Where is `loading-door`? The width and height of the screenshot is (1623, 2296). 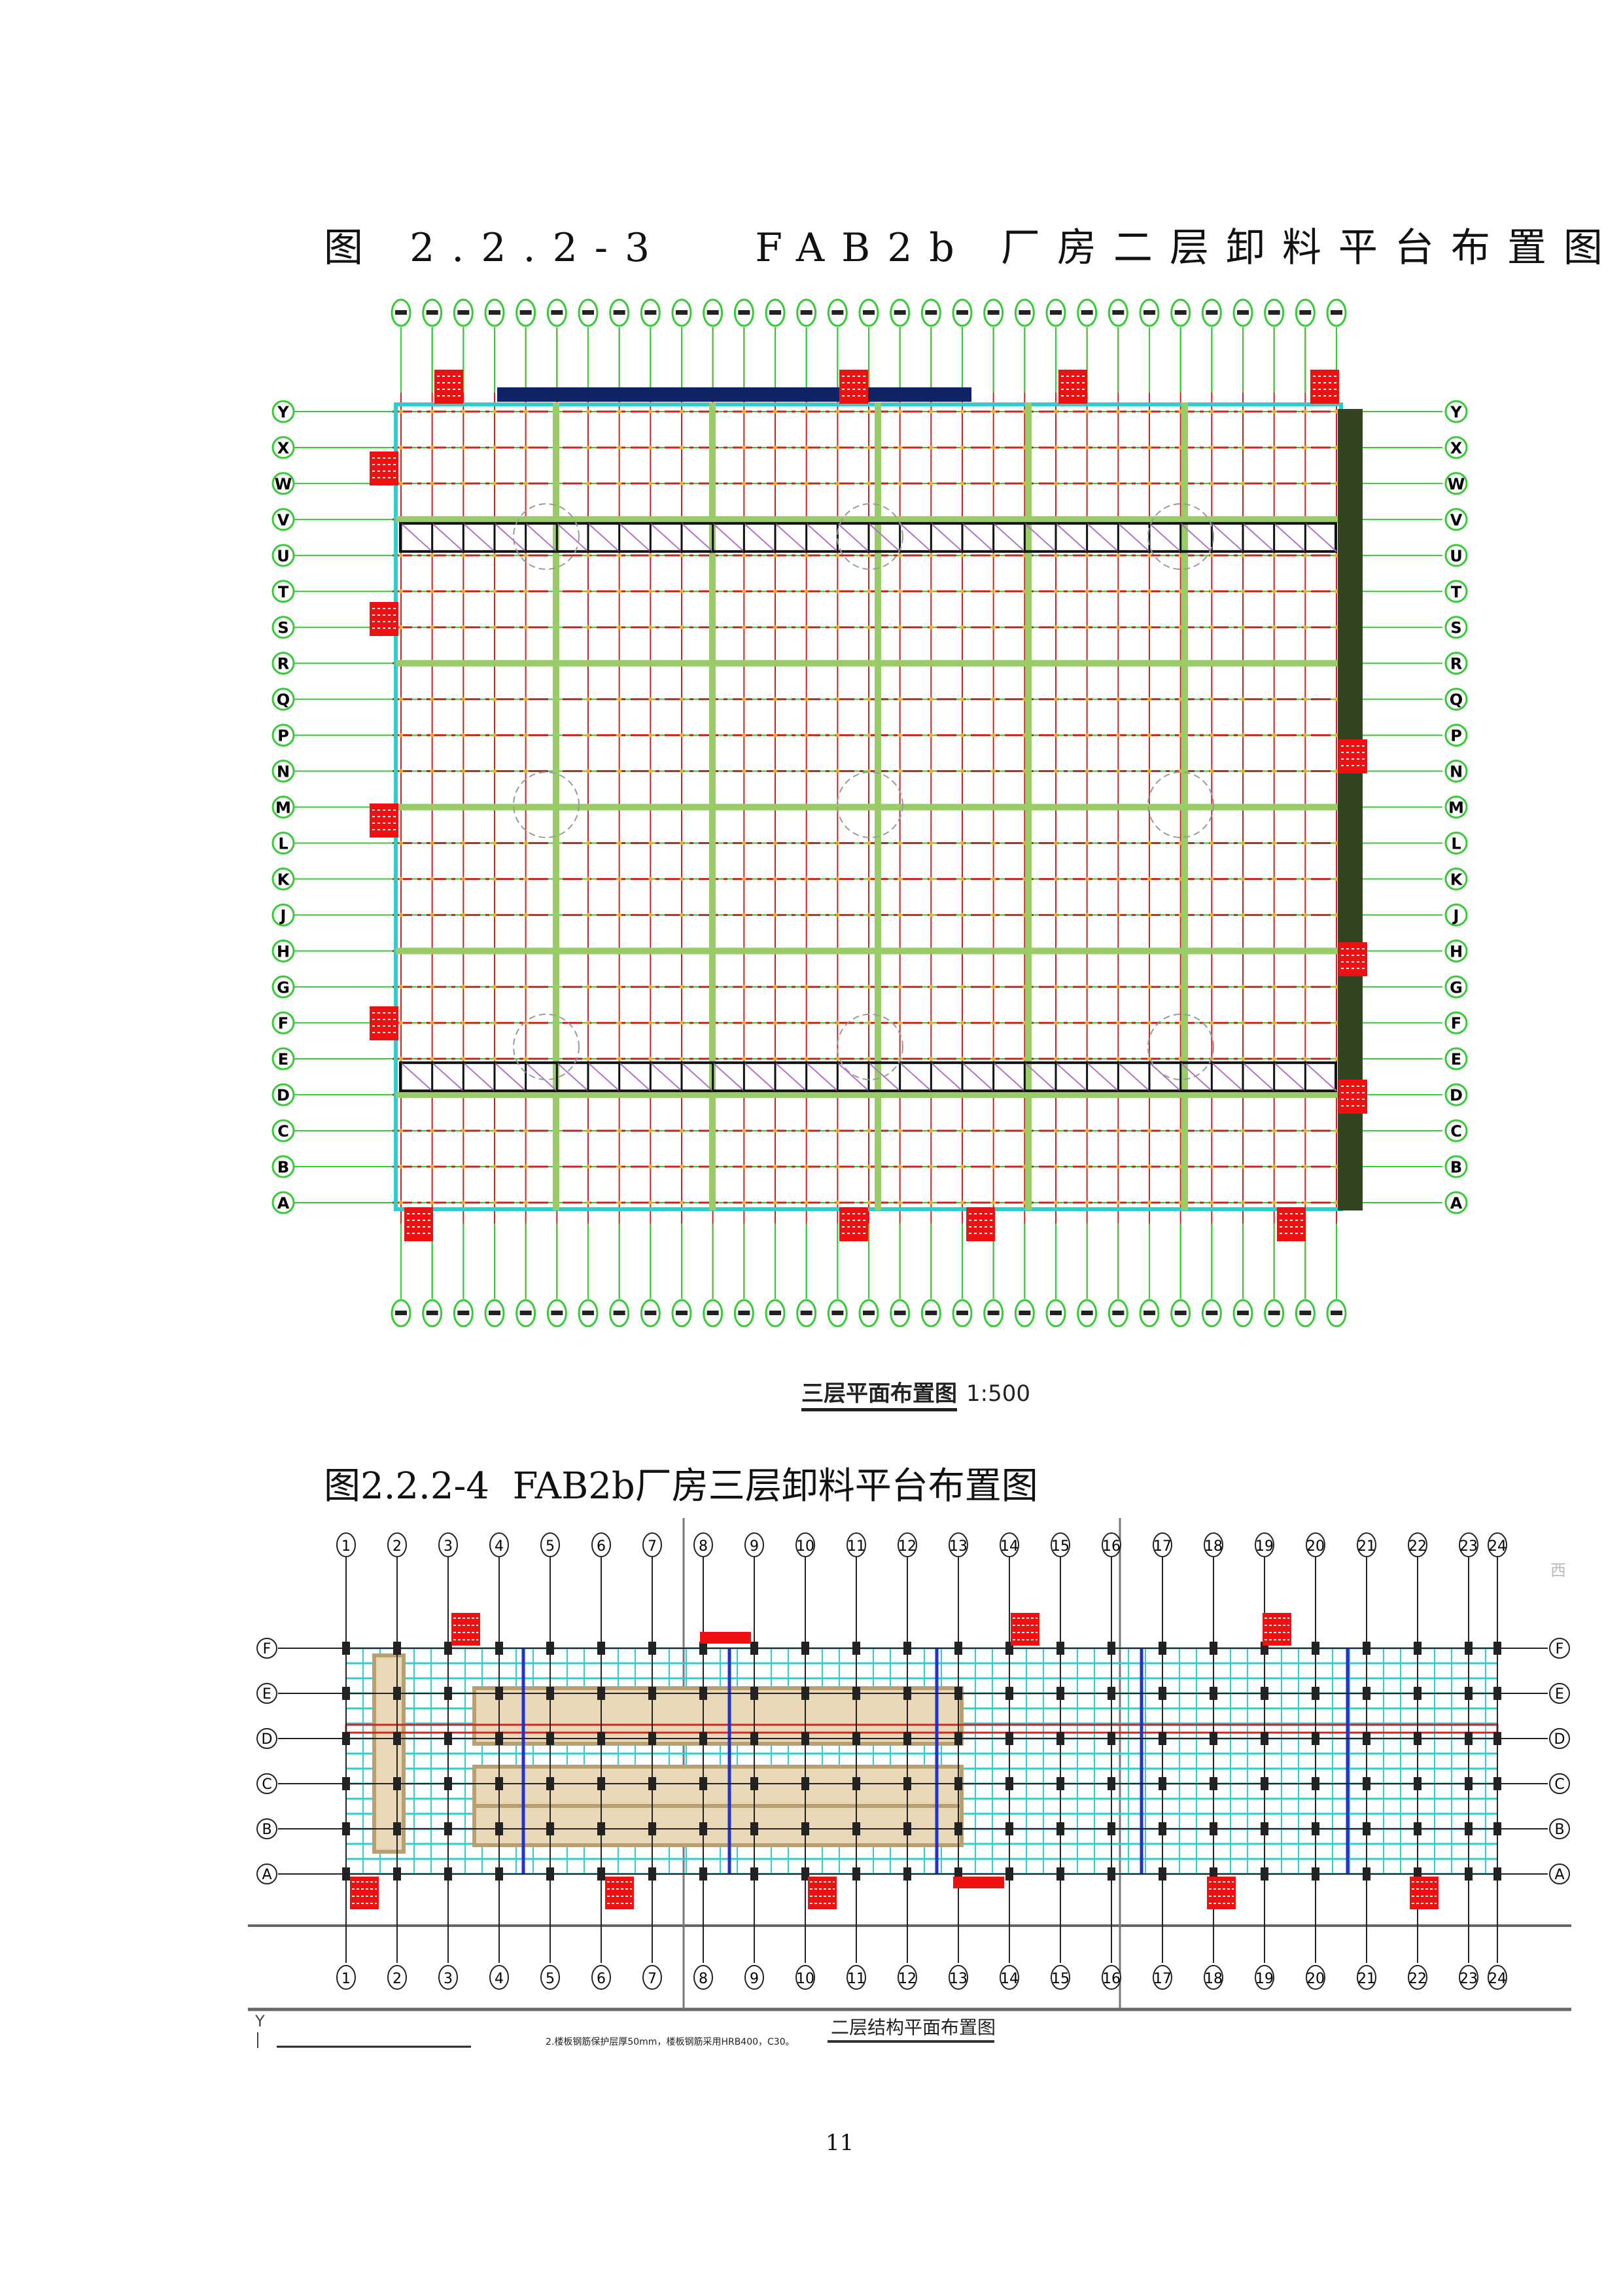
loading-door is located at coordinates (726, 1638).